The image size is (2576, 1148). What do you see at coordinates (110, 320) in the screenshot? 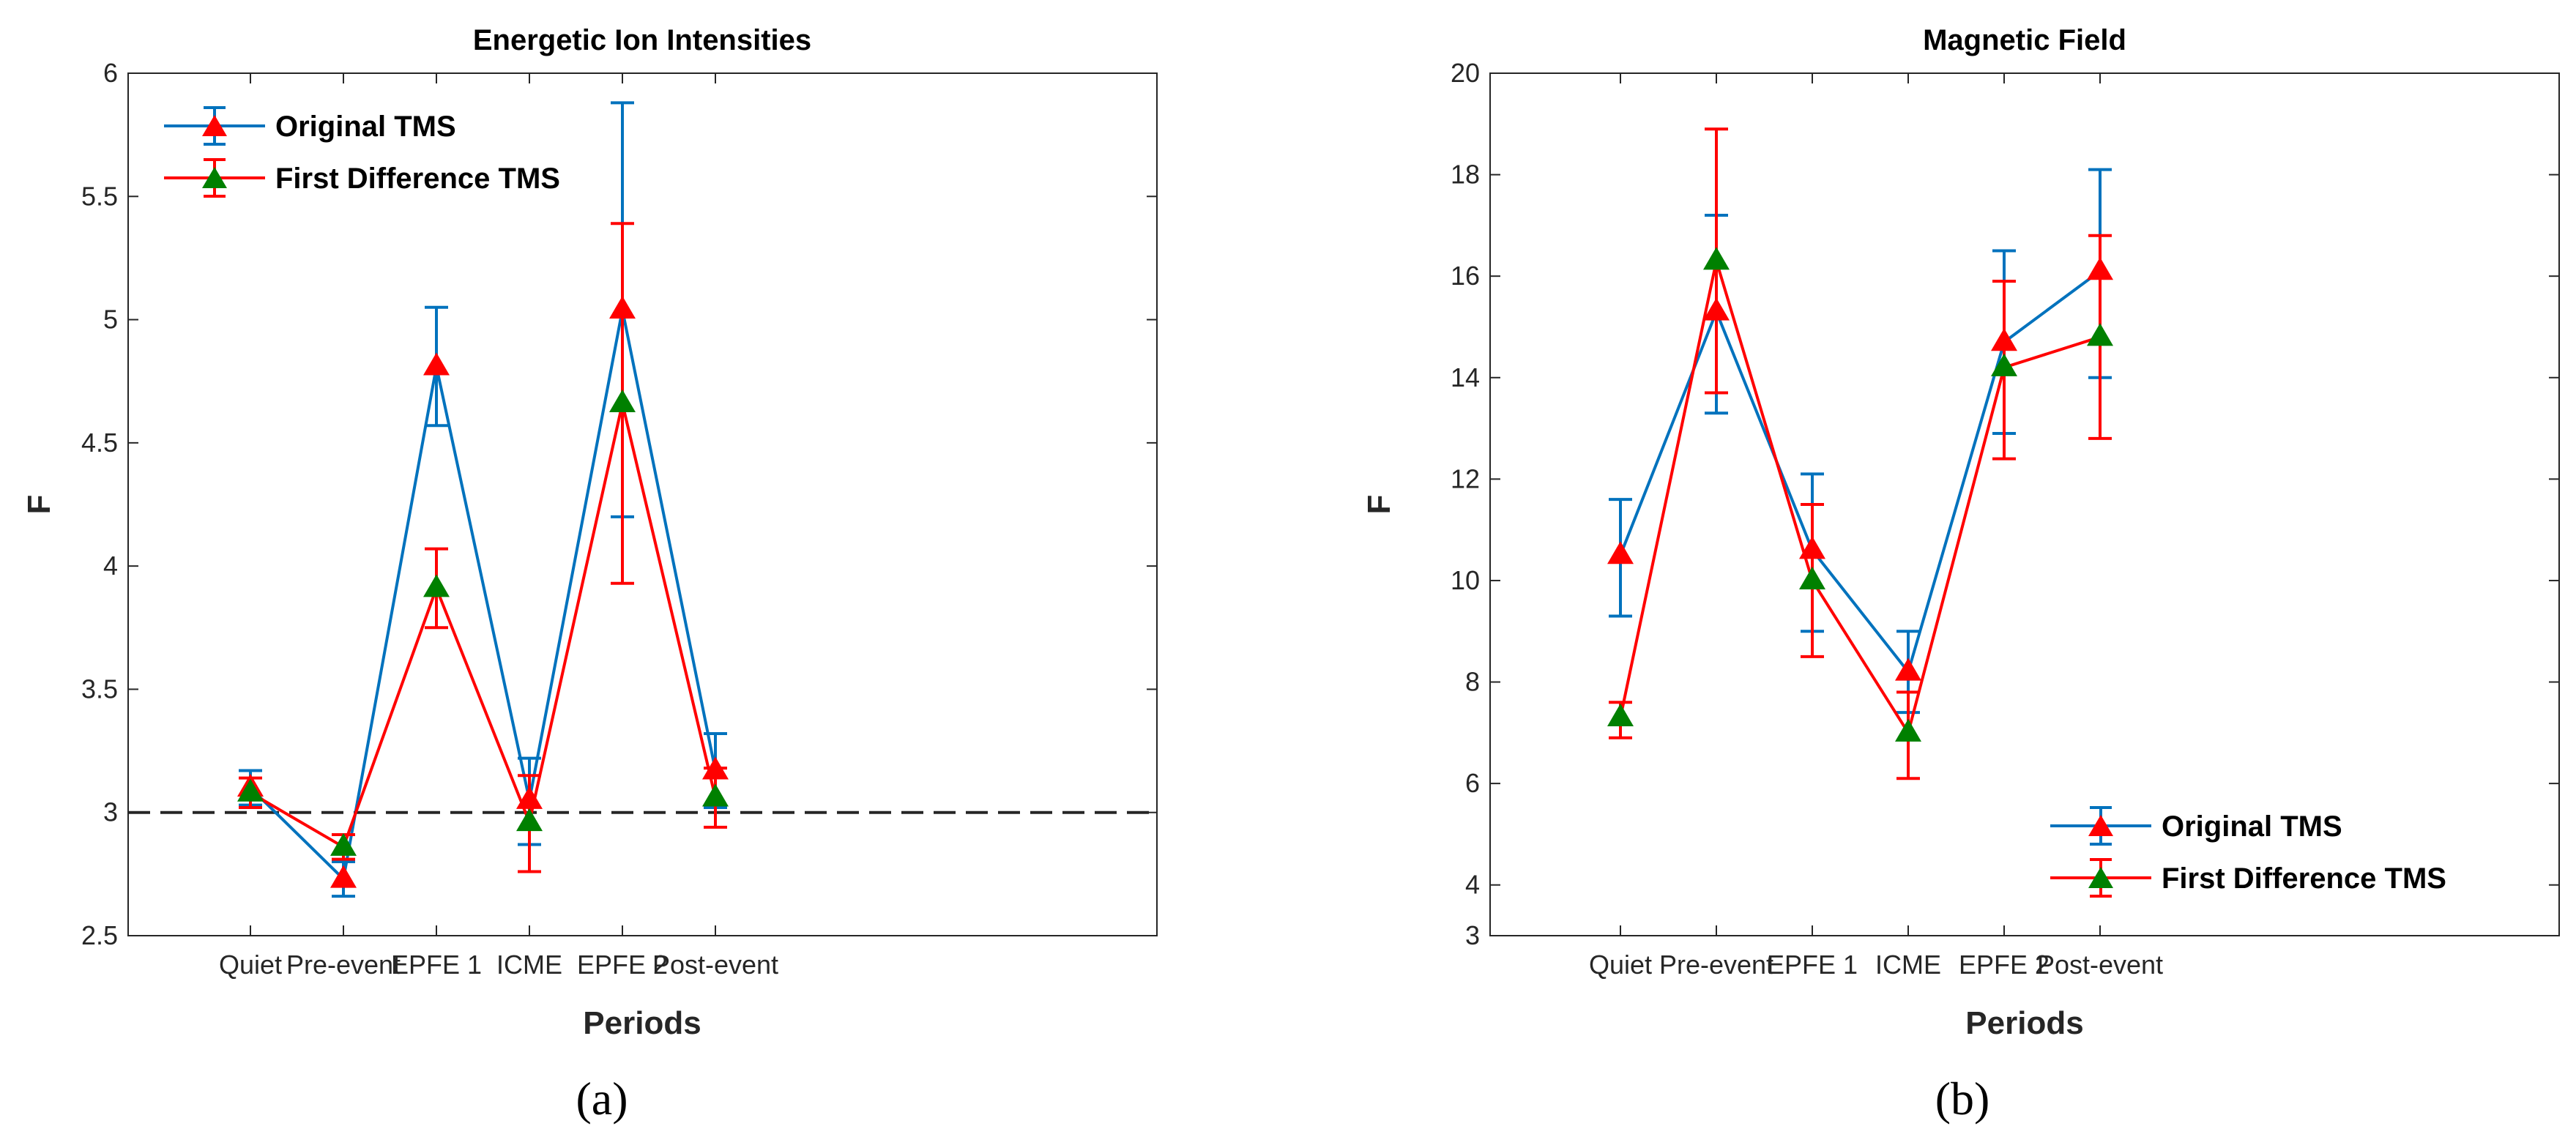
I see `y-tick-label: 5` at bounding box center [110, 320].